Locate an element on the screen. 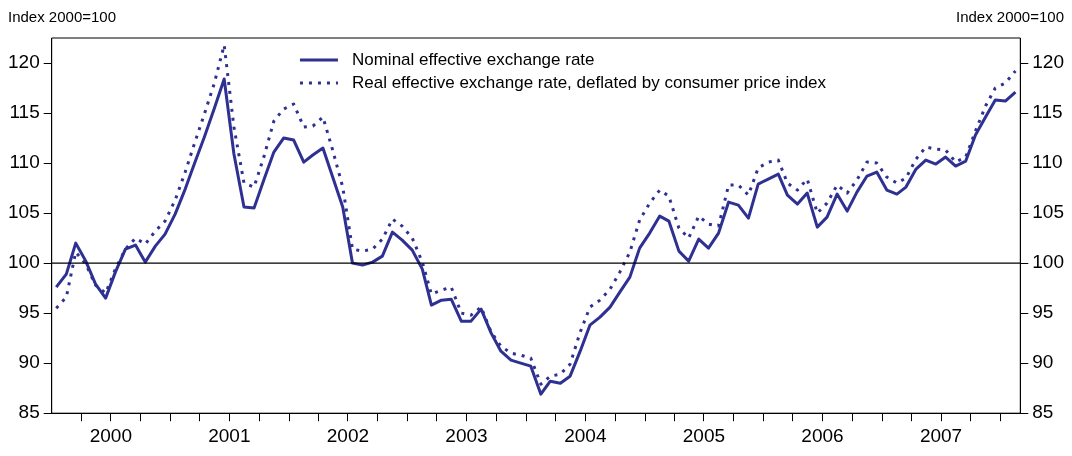  y2-tick-label: 120 is located at coordinates (1048, 62).